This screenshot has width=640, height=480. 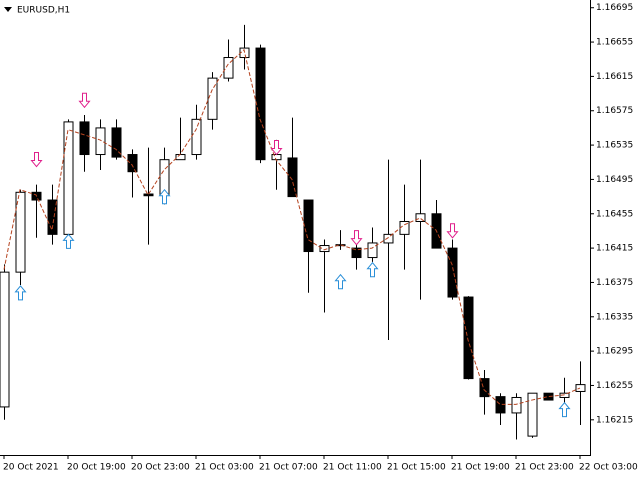 I want to click on x-tick-label: 21 Oct 23:00, so click(x=544, y=468).